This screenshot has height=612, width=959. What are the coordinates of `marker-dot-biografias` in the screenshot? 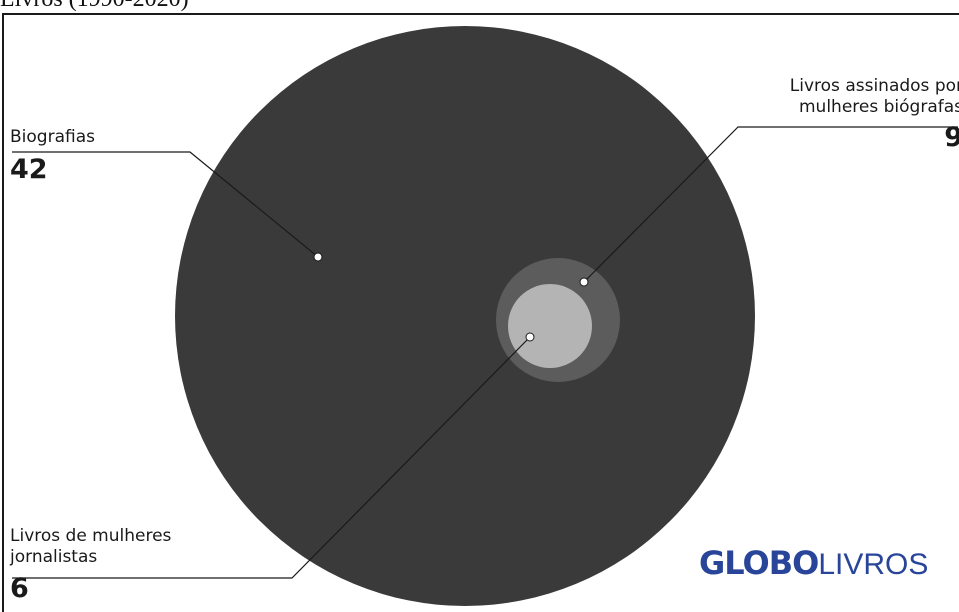 It's located at (318, 257).